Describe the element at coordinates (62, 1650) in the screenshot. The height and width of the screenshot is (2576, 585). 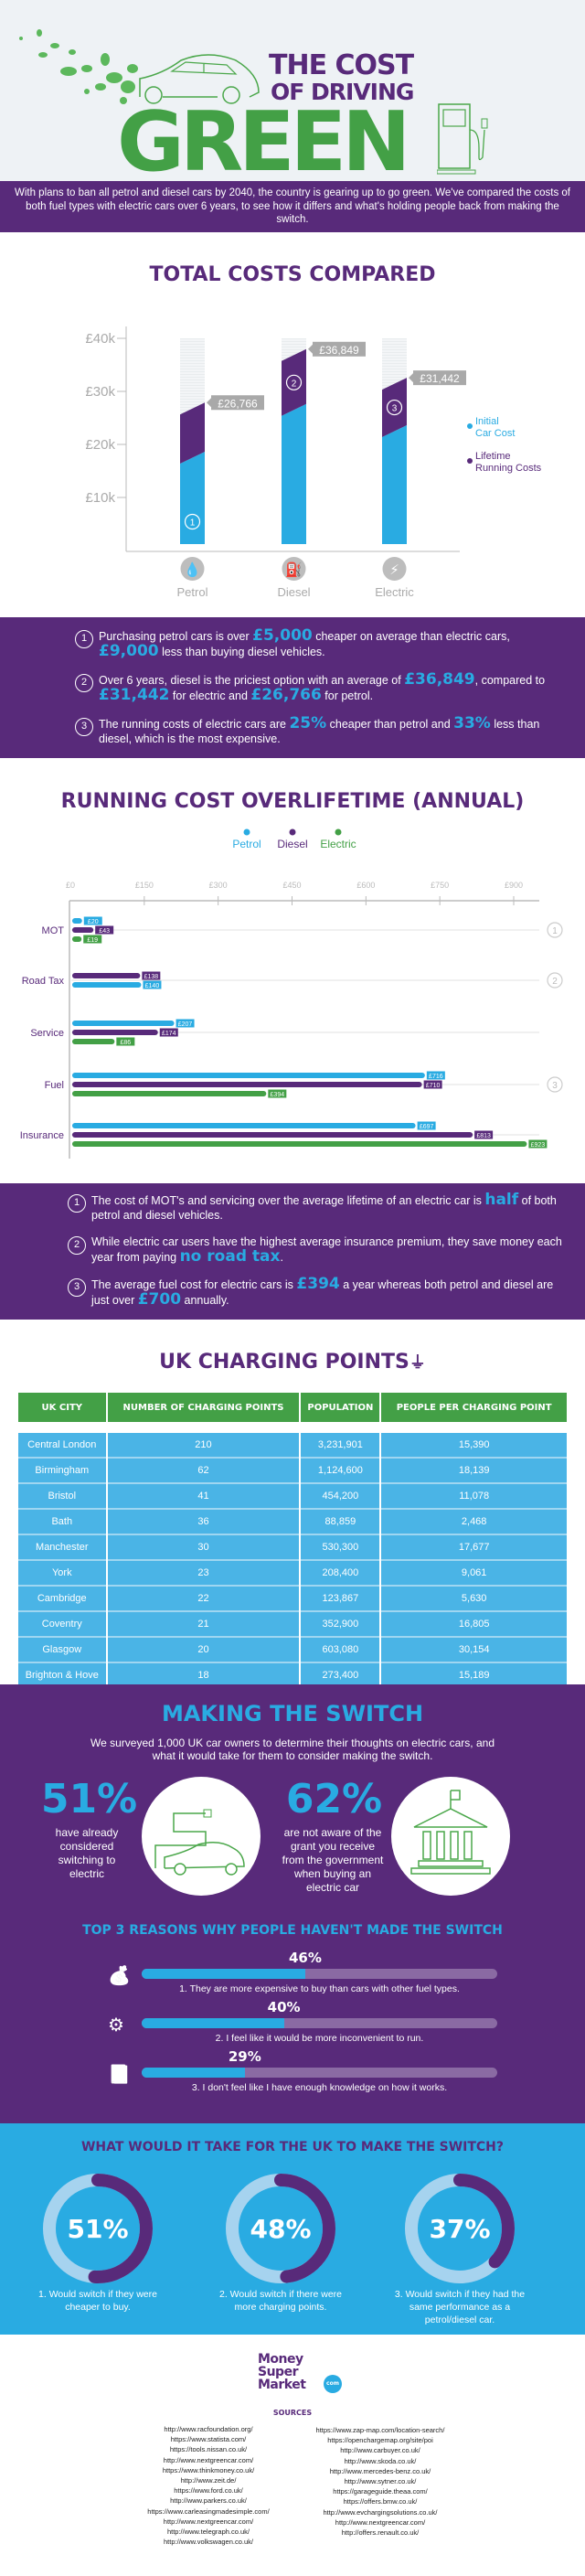
I see `table-cell: Glasgow` at that location.